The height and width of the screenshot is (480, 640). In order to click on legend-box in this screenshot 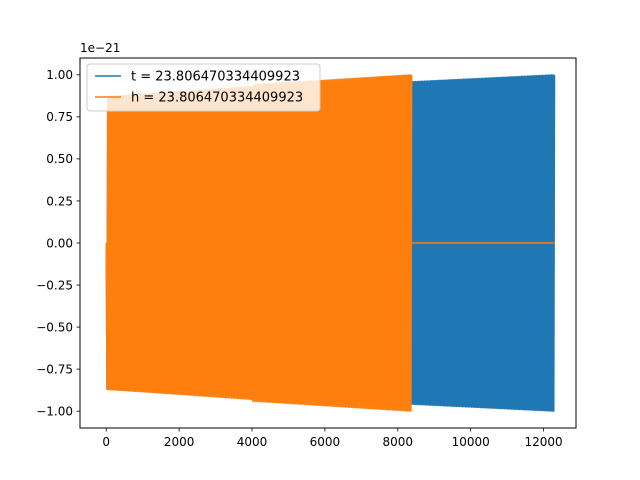, I will do `click(203, 87)`.